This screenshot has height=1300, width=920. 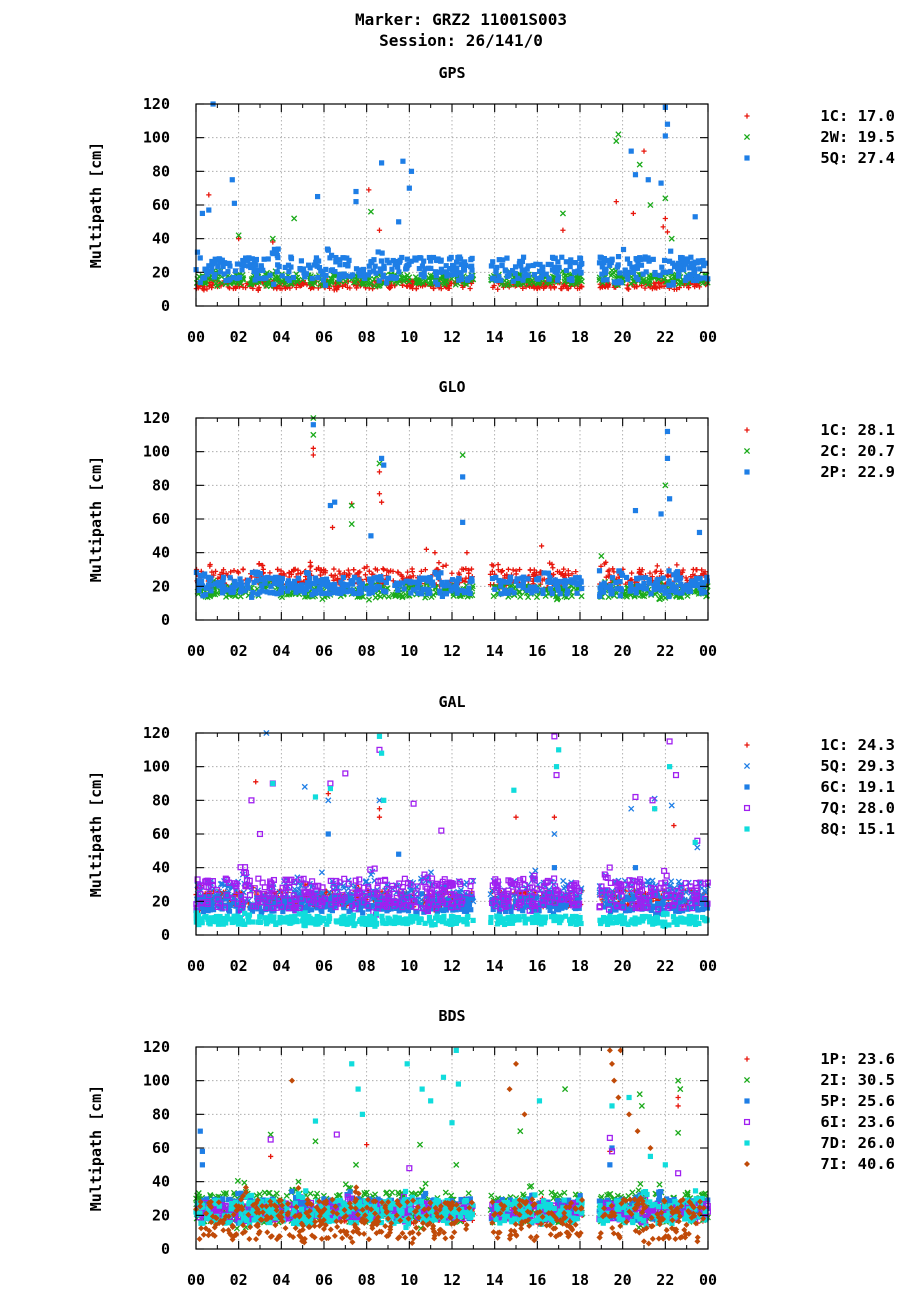 I want to click on glo-ytick-label: 0, so click(x=165, y=620).